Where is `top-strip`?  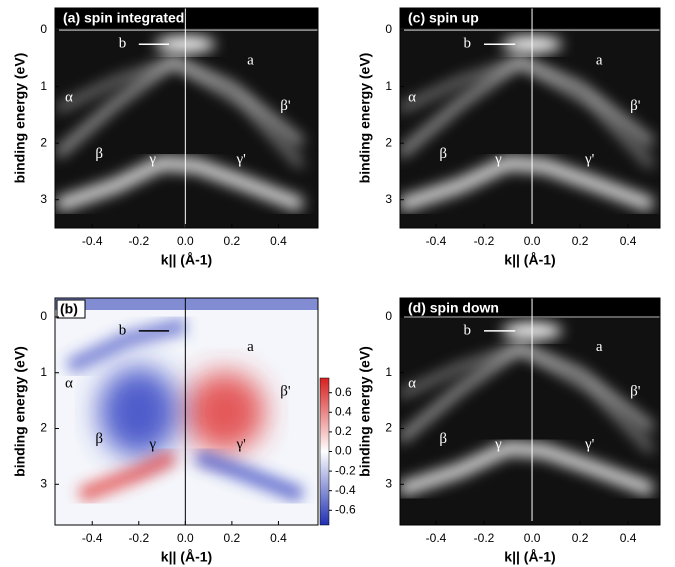 top-strip is located at coordinates (186, 304).